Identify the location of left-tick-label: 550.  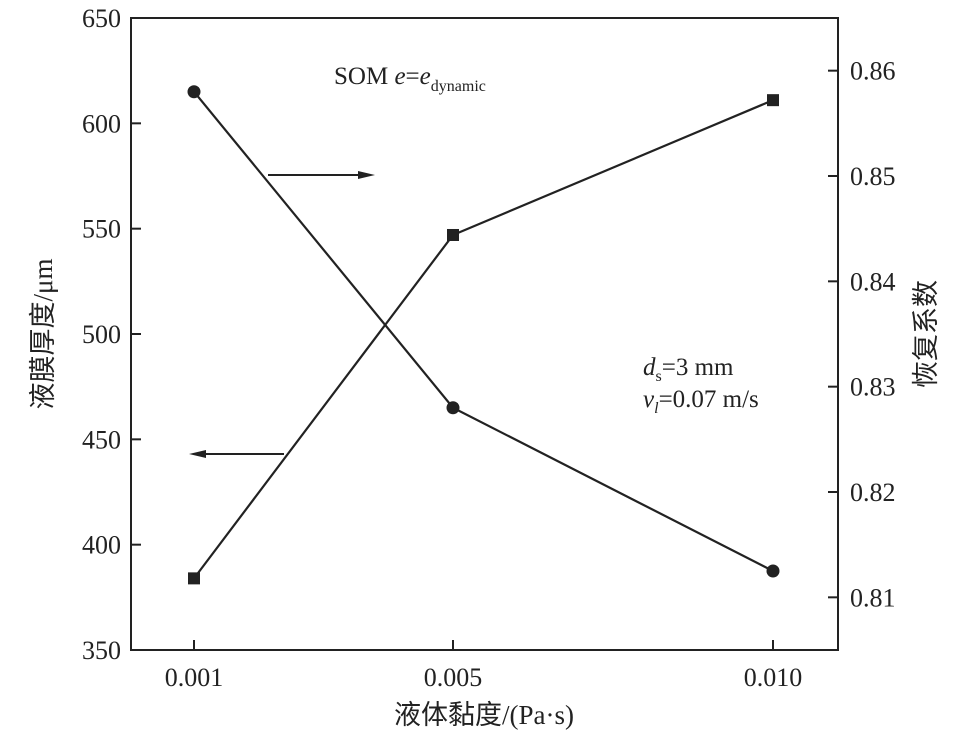
(101, 229).